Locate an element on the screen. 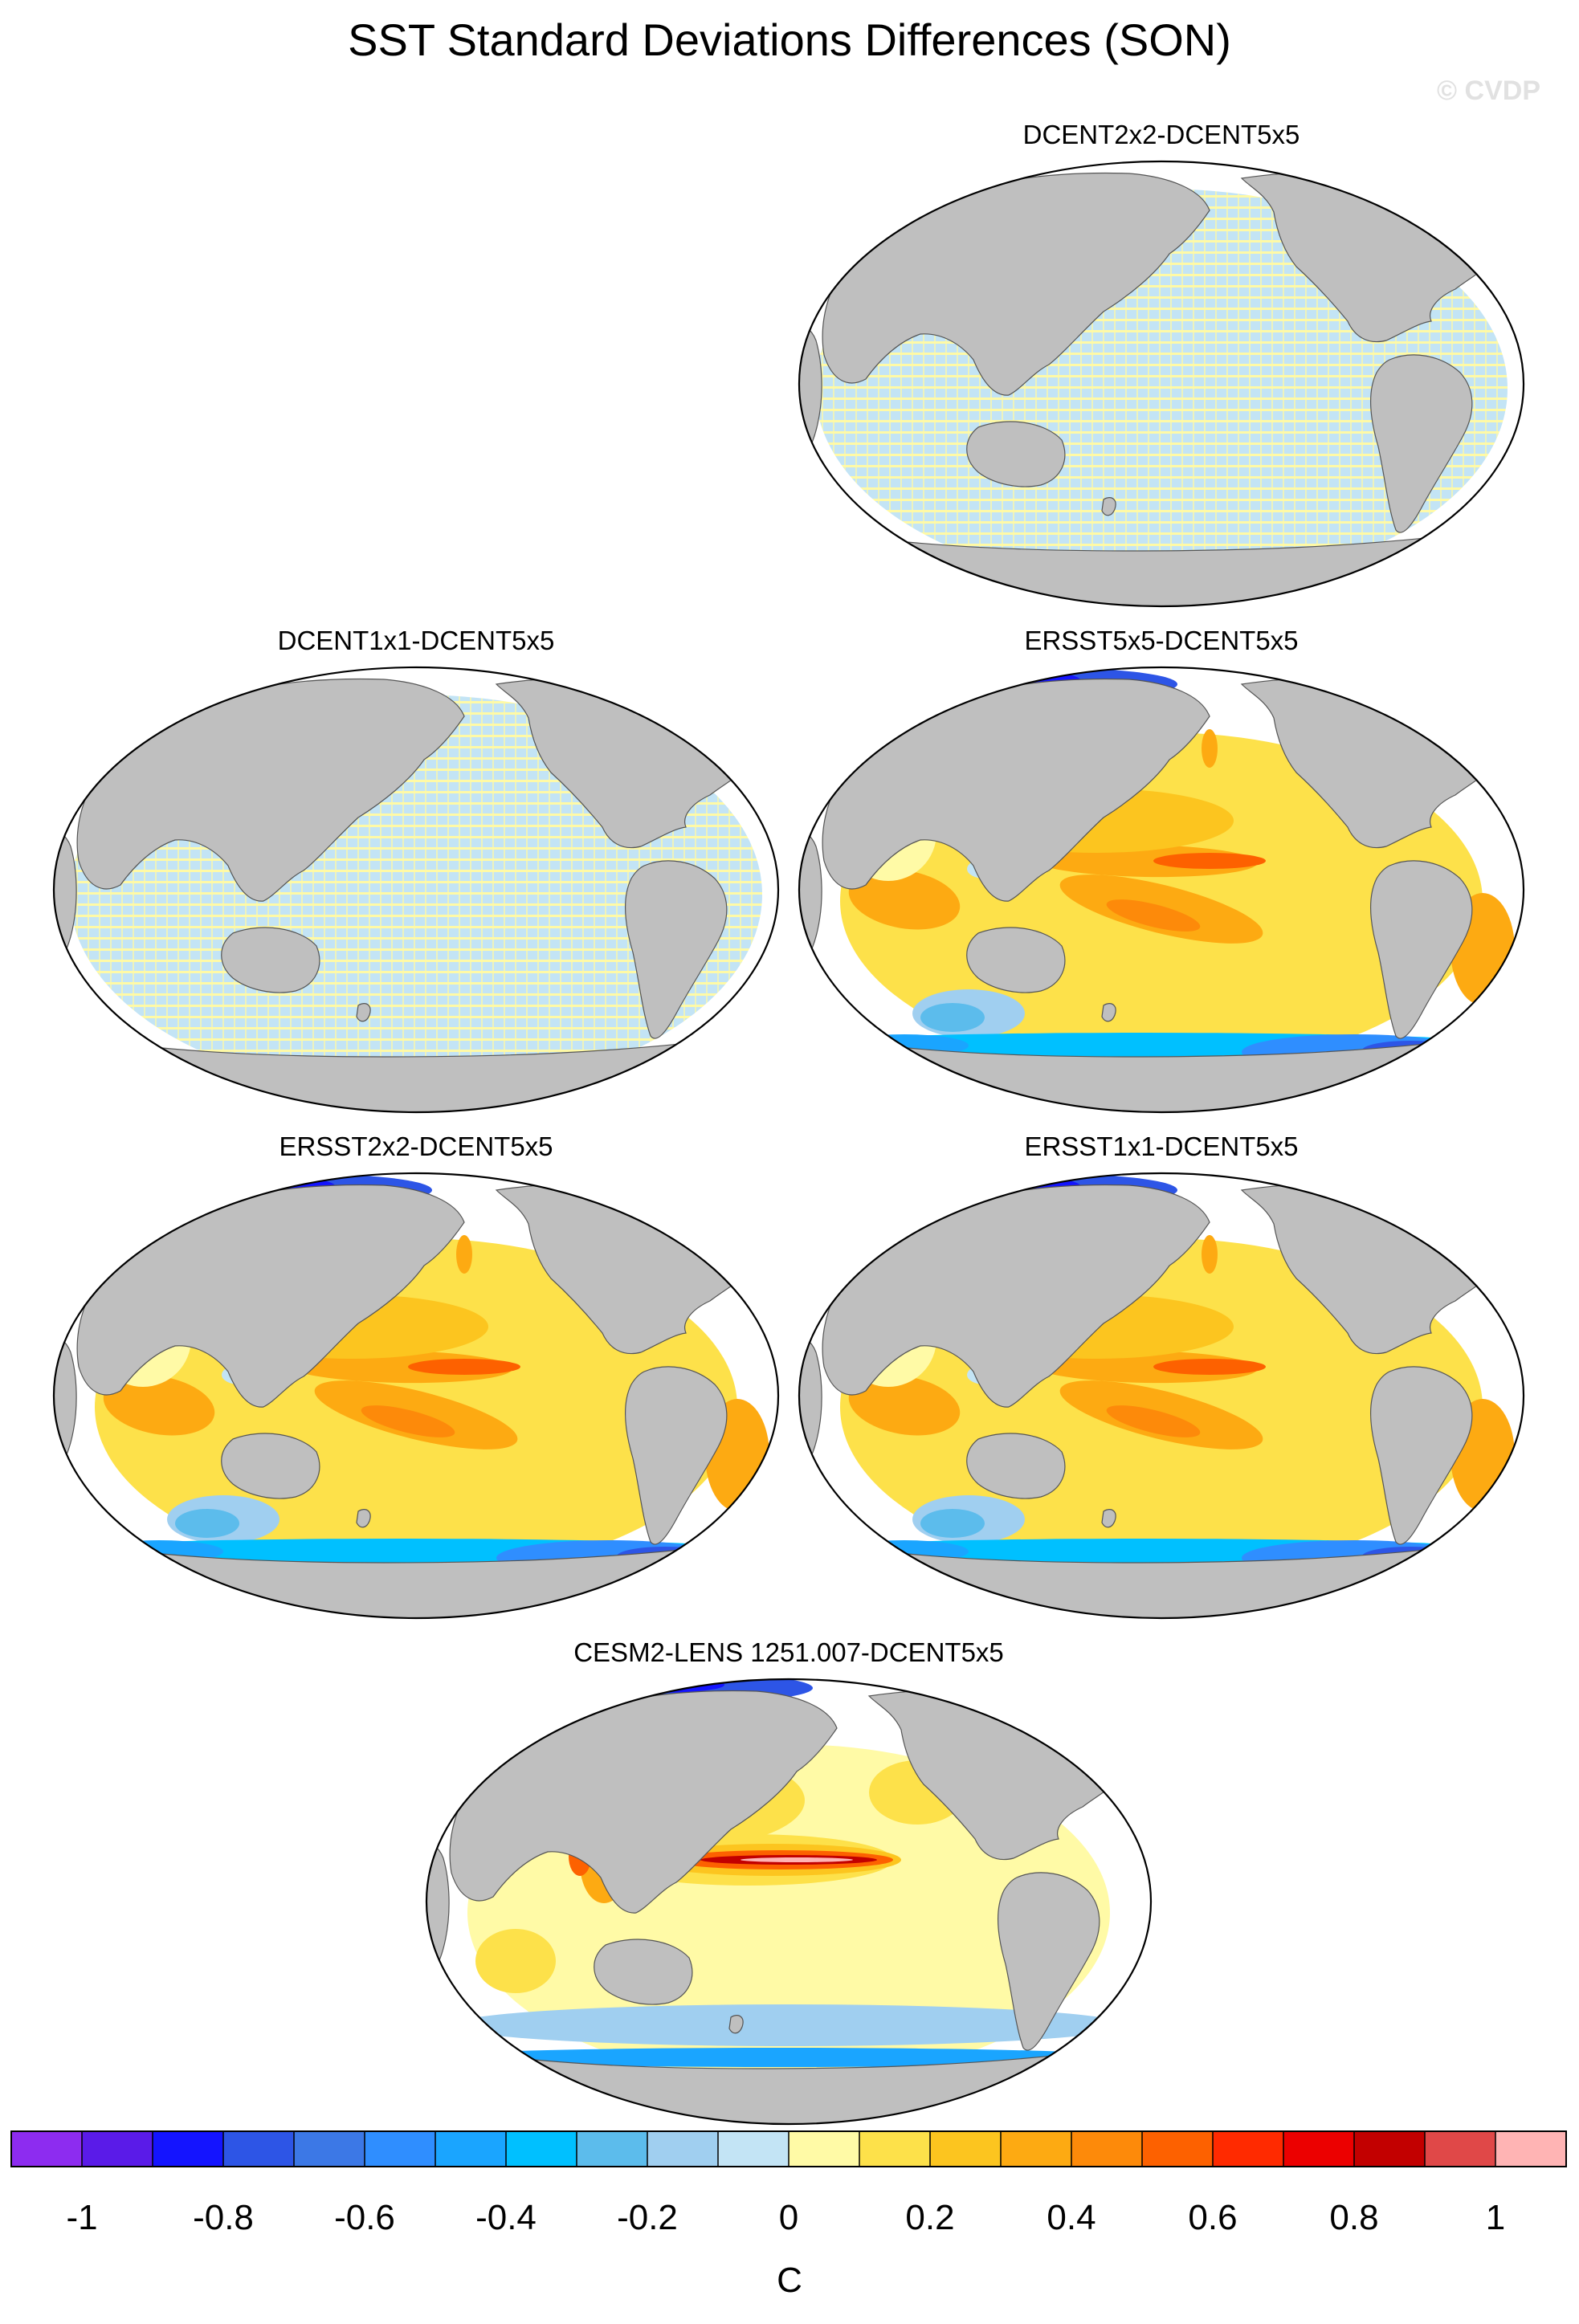 This screenshot has width=1579, height=2324. panel-title: ERSST5x5-DCENT5x5 is located at coordinates (1161, 641).